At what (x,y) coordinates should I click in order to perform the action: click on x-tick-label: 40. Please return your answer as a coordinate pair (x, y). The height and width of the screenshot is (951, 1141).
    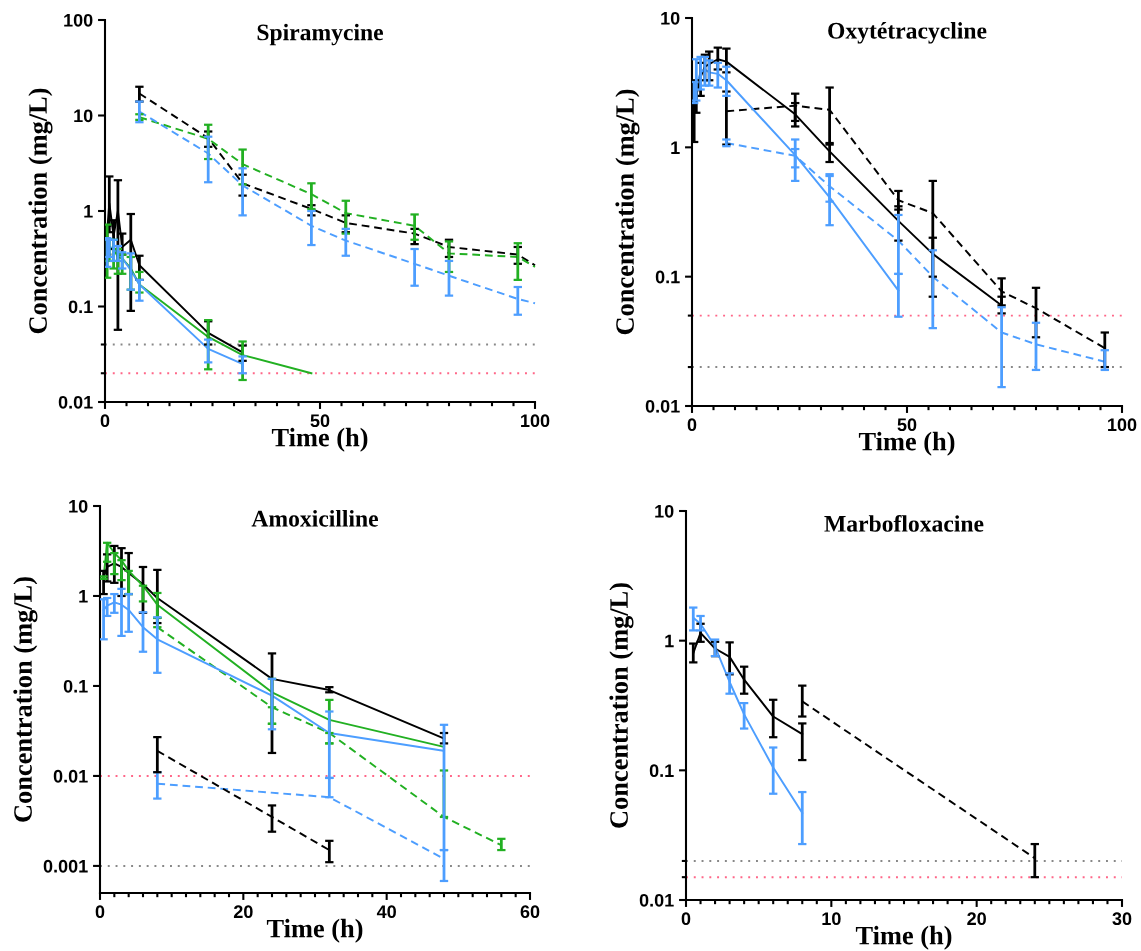
    Looking at the image, I should click on (386, 912).